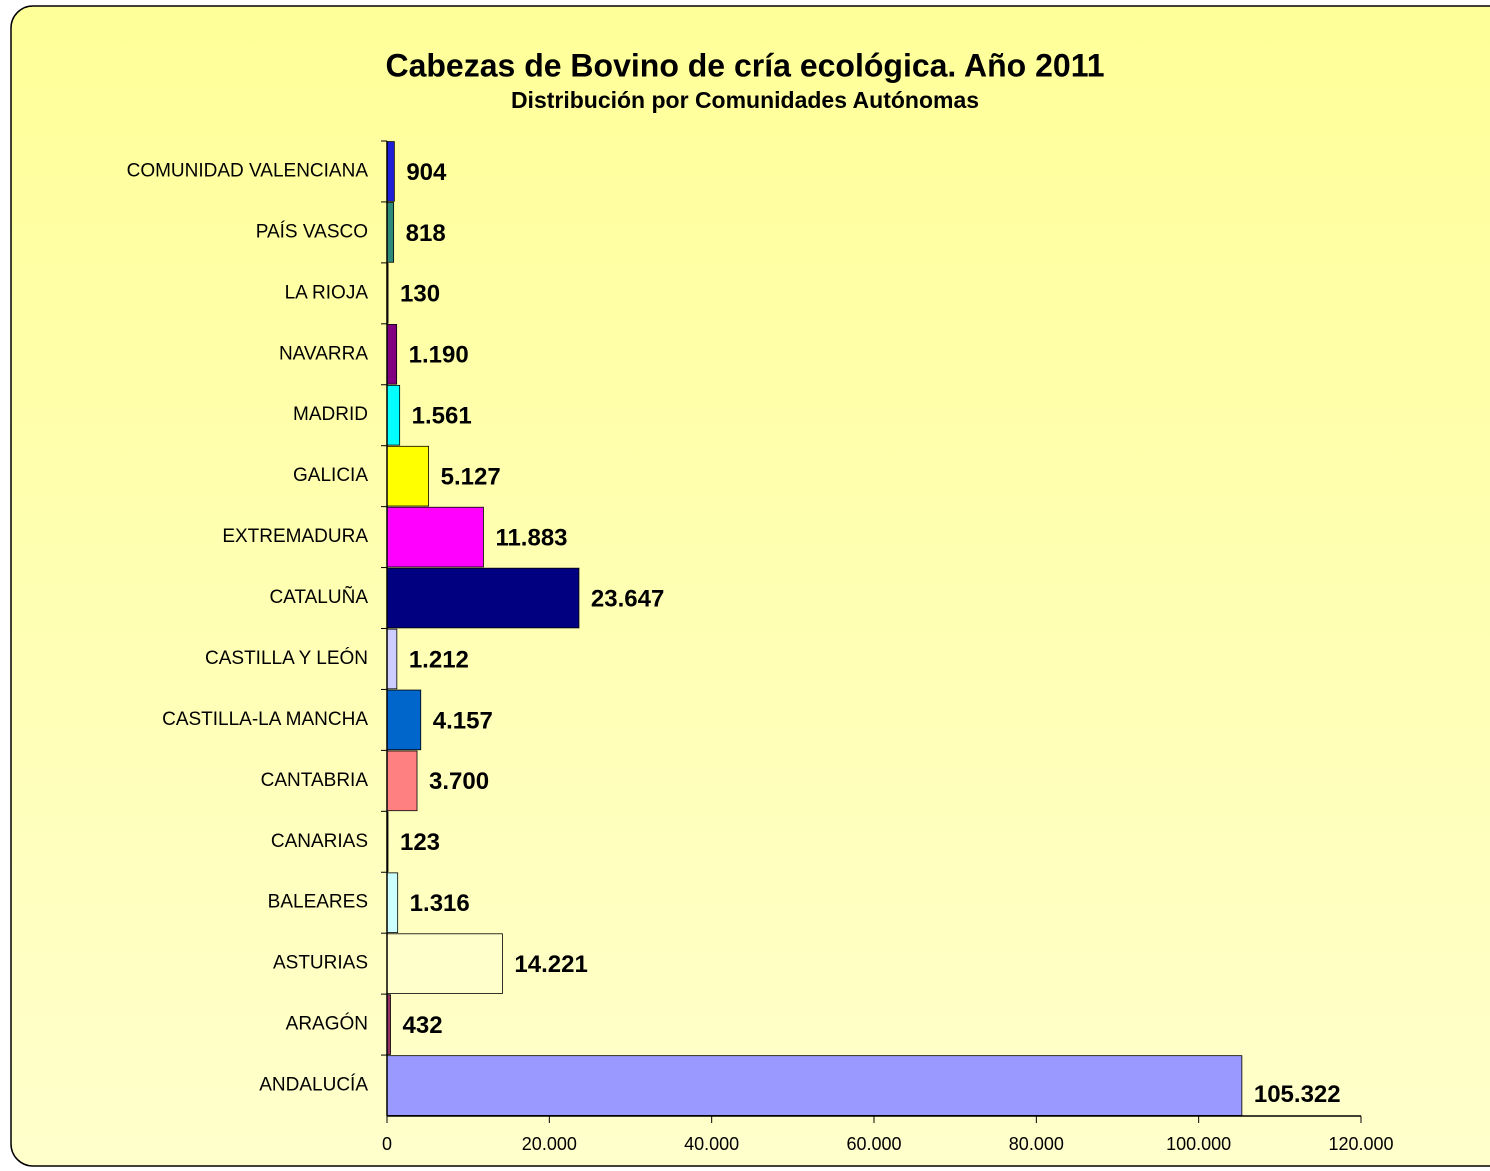  Describe the element at coordinates (442, 416) in the screenshot. I see `value-label: 1.561` at that location.